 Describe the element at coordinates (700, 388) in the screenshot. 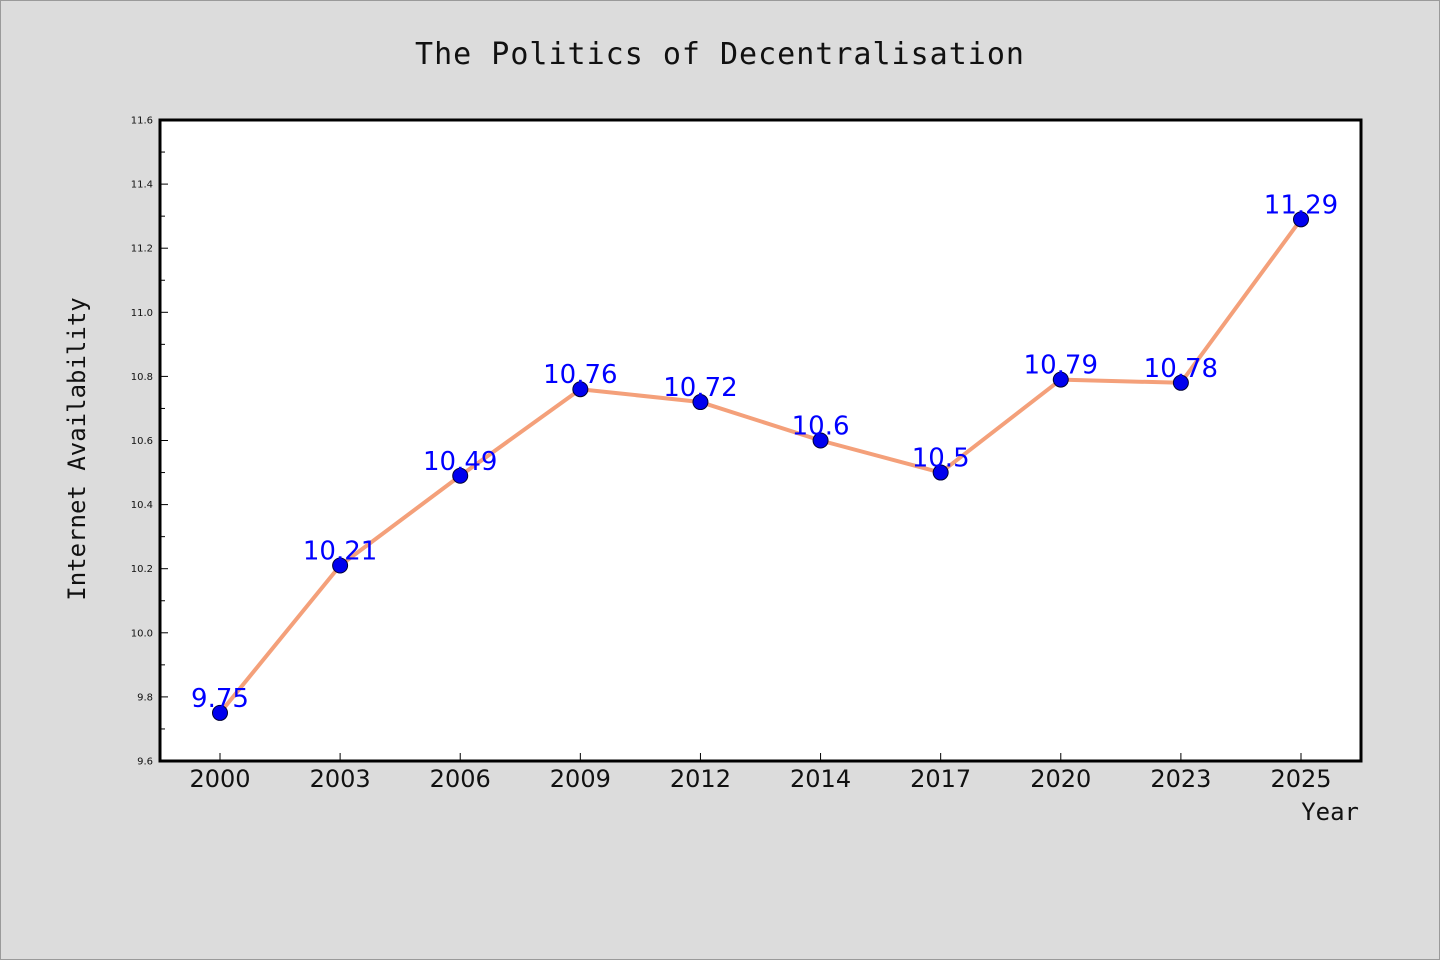

I see `data-point-label: 10.72` at that location.